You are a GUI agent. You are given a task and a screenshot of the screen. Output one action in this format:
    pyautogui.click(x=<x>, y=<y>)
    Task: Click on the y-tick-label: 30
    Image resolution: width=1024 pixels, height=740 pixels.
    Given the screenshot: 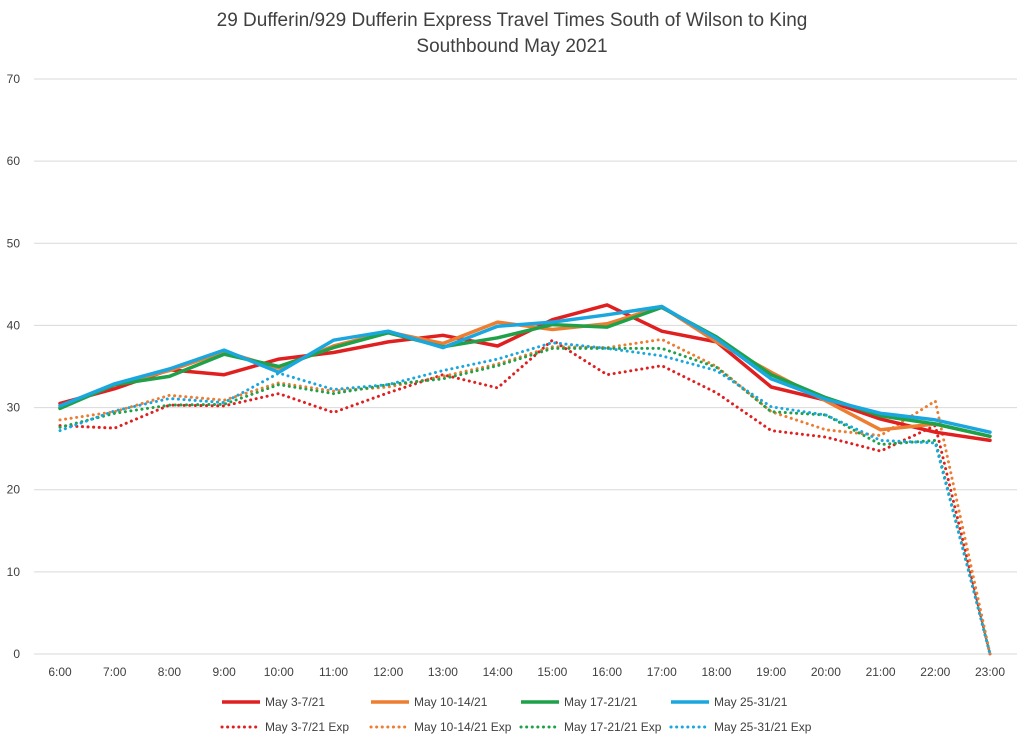 What is the action you would take?
    pyautogui.click(x=14, y=408)
    